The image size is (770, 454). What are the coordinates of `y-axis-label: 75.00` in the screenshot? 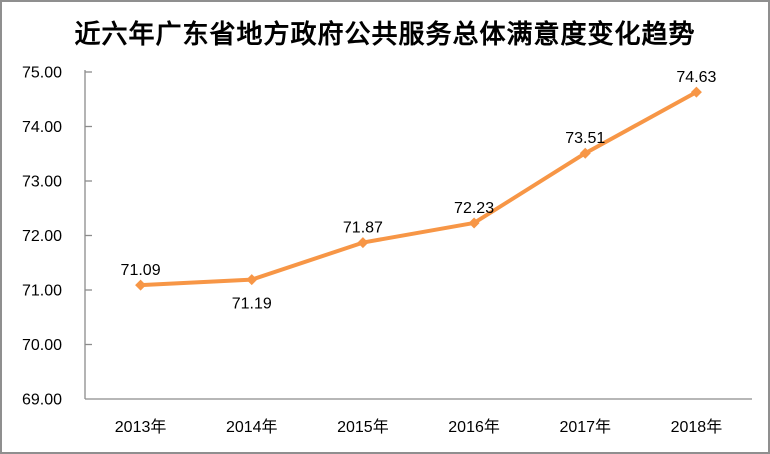 It's located at (42, 73).